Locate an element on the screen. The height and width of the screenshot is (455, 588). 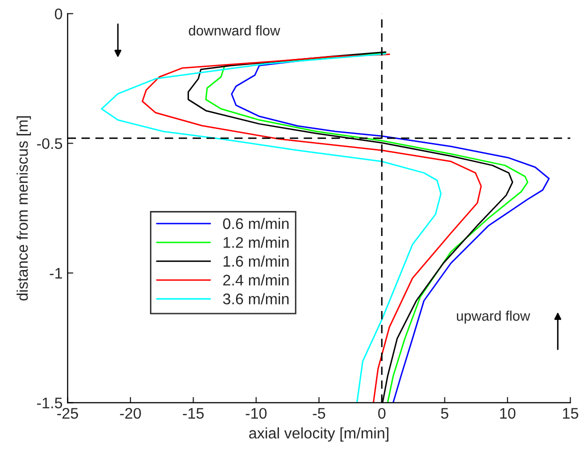
x-tick-label: -5 is located at coordinates (319, 413).